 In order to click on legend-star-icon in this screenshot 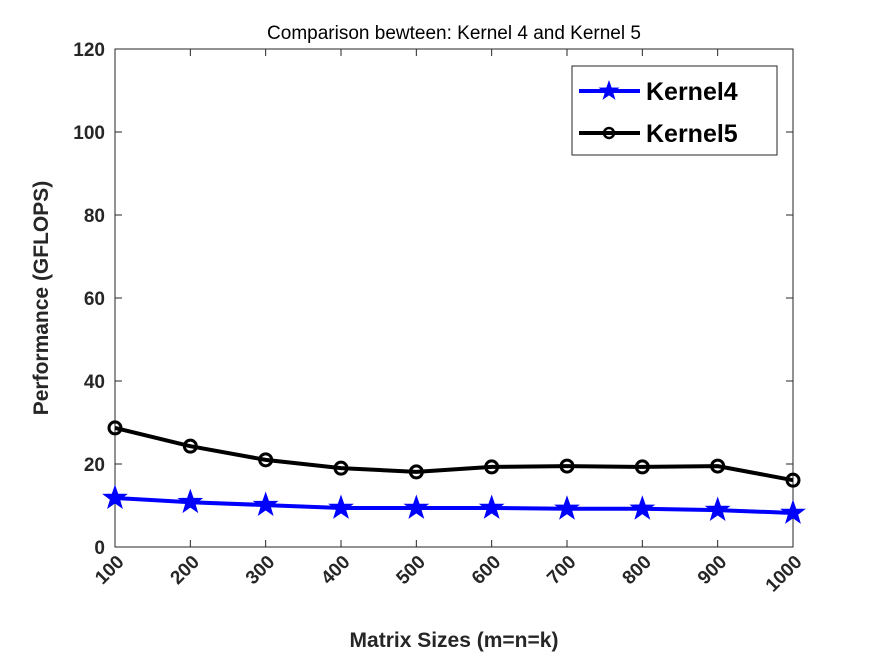, I will do `click(609, 90)`.